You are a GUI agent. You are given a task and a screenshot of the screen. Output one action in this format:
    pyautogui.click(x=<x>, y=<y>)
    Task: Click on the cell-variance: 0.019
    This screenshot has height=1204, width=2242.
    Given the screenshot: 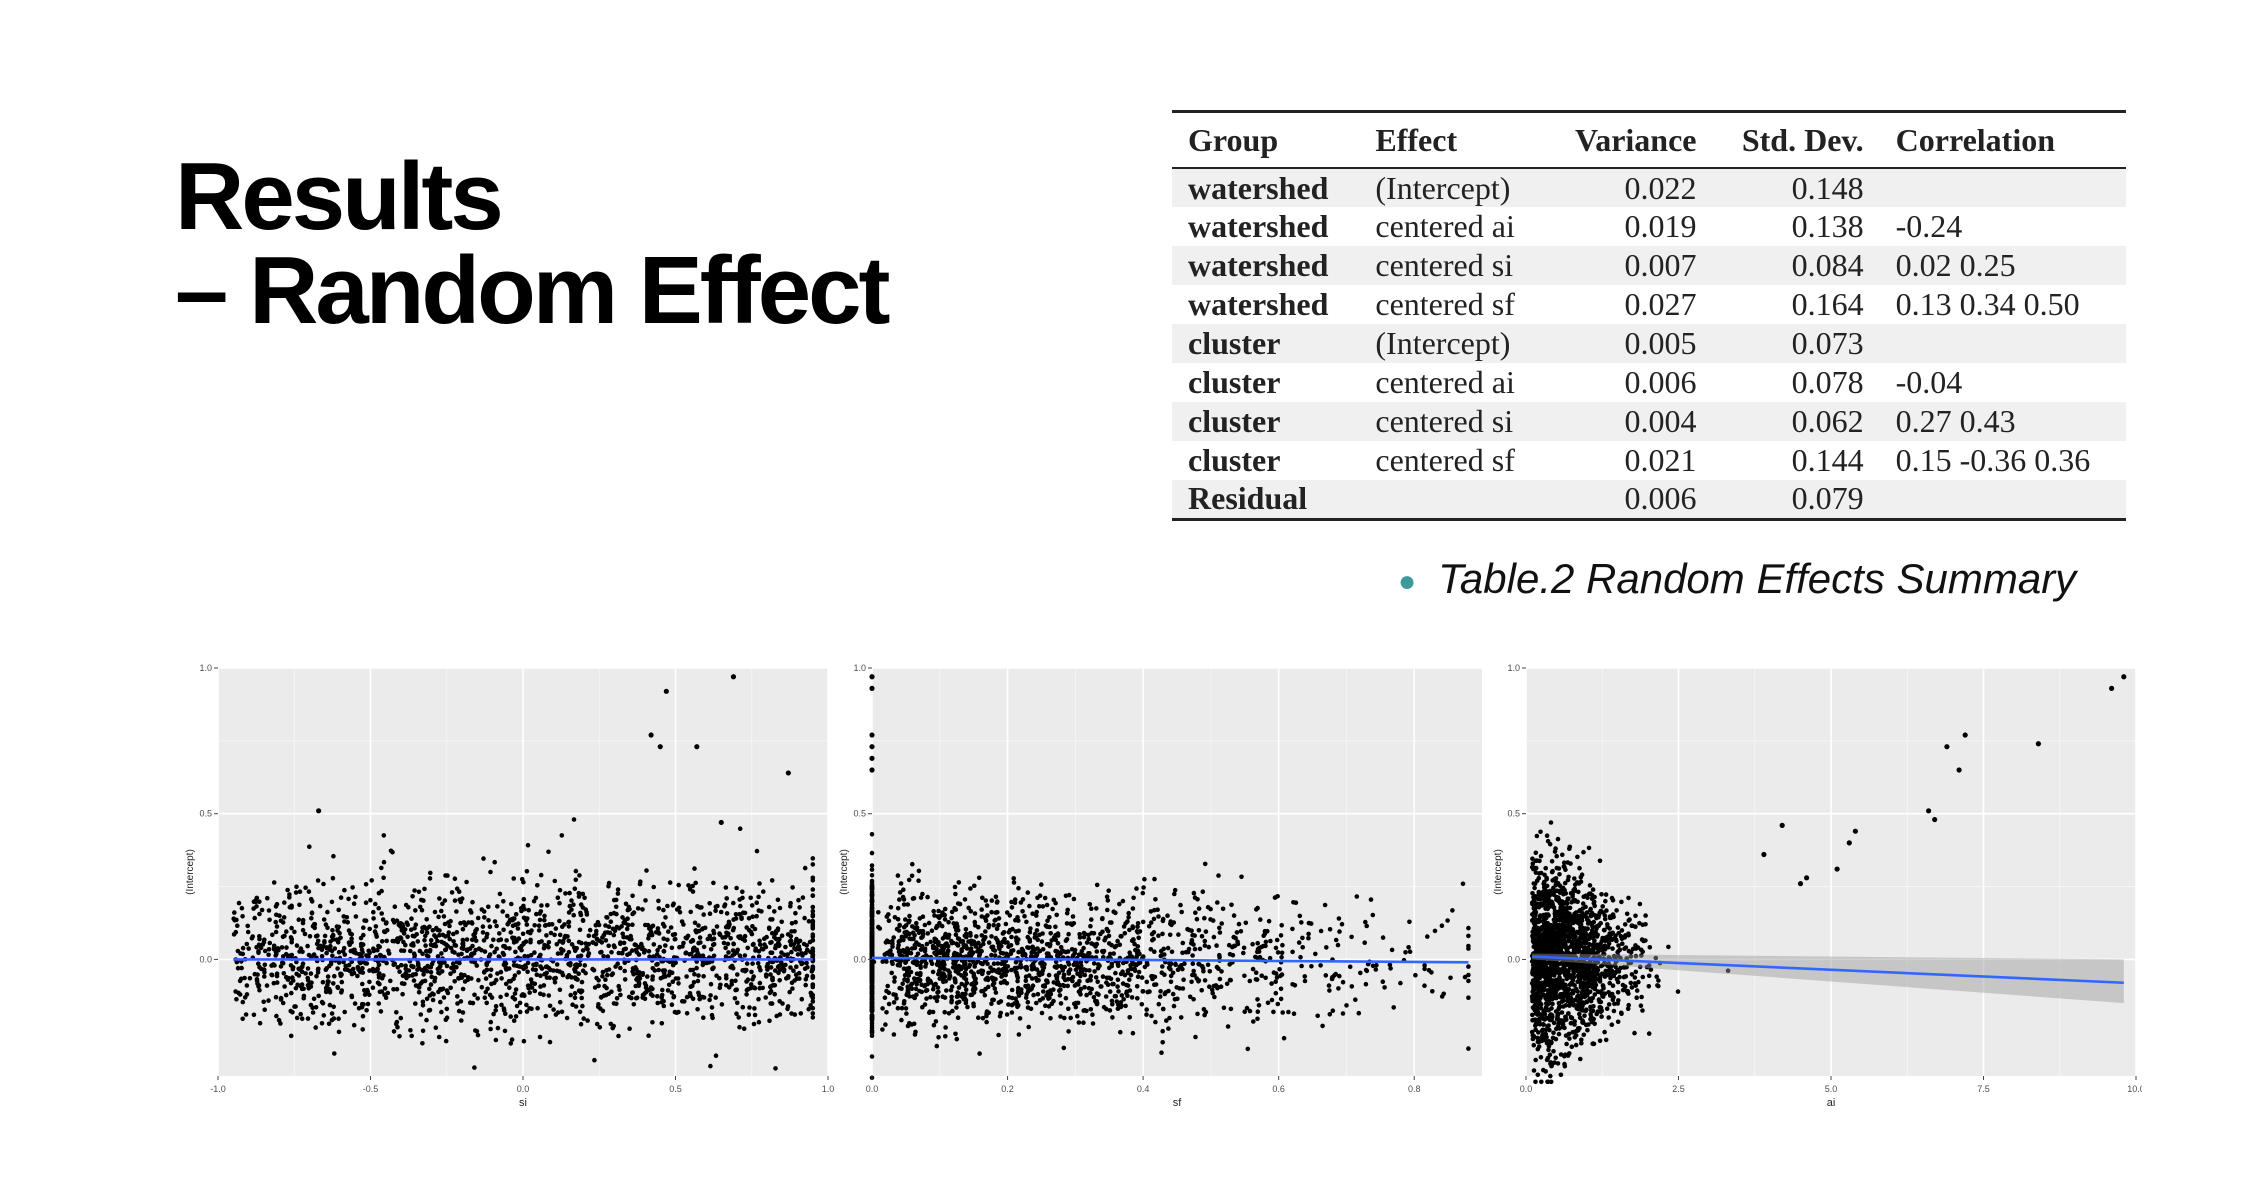 What is the action you would take?
    pyautogui.click(x=1660, y=226)
    